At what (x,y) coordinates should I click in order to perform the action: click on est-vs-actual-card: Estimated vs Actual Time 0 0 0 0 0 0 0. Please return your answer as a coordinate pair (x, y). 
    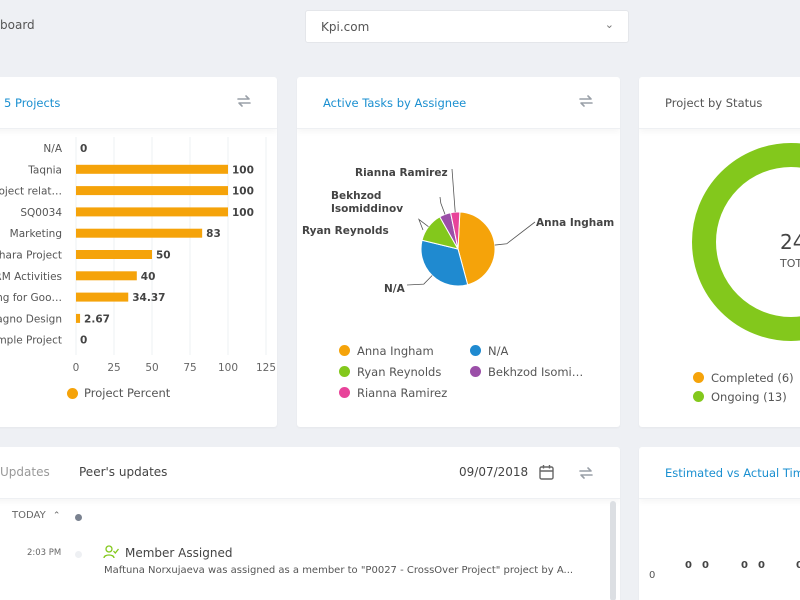
    Looking at the image, I should click on (719, 523).